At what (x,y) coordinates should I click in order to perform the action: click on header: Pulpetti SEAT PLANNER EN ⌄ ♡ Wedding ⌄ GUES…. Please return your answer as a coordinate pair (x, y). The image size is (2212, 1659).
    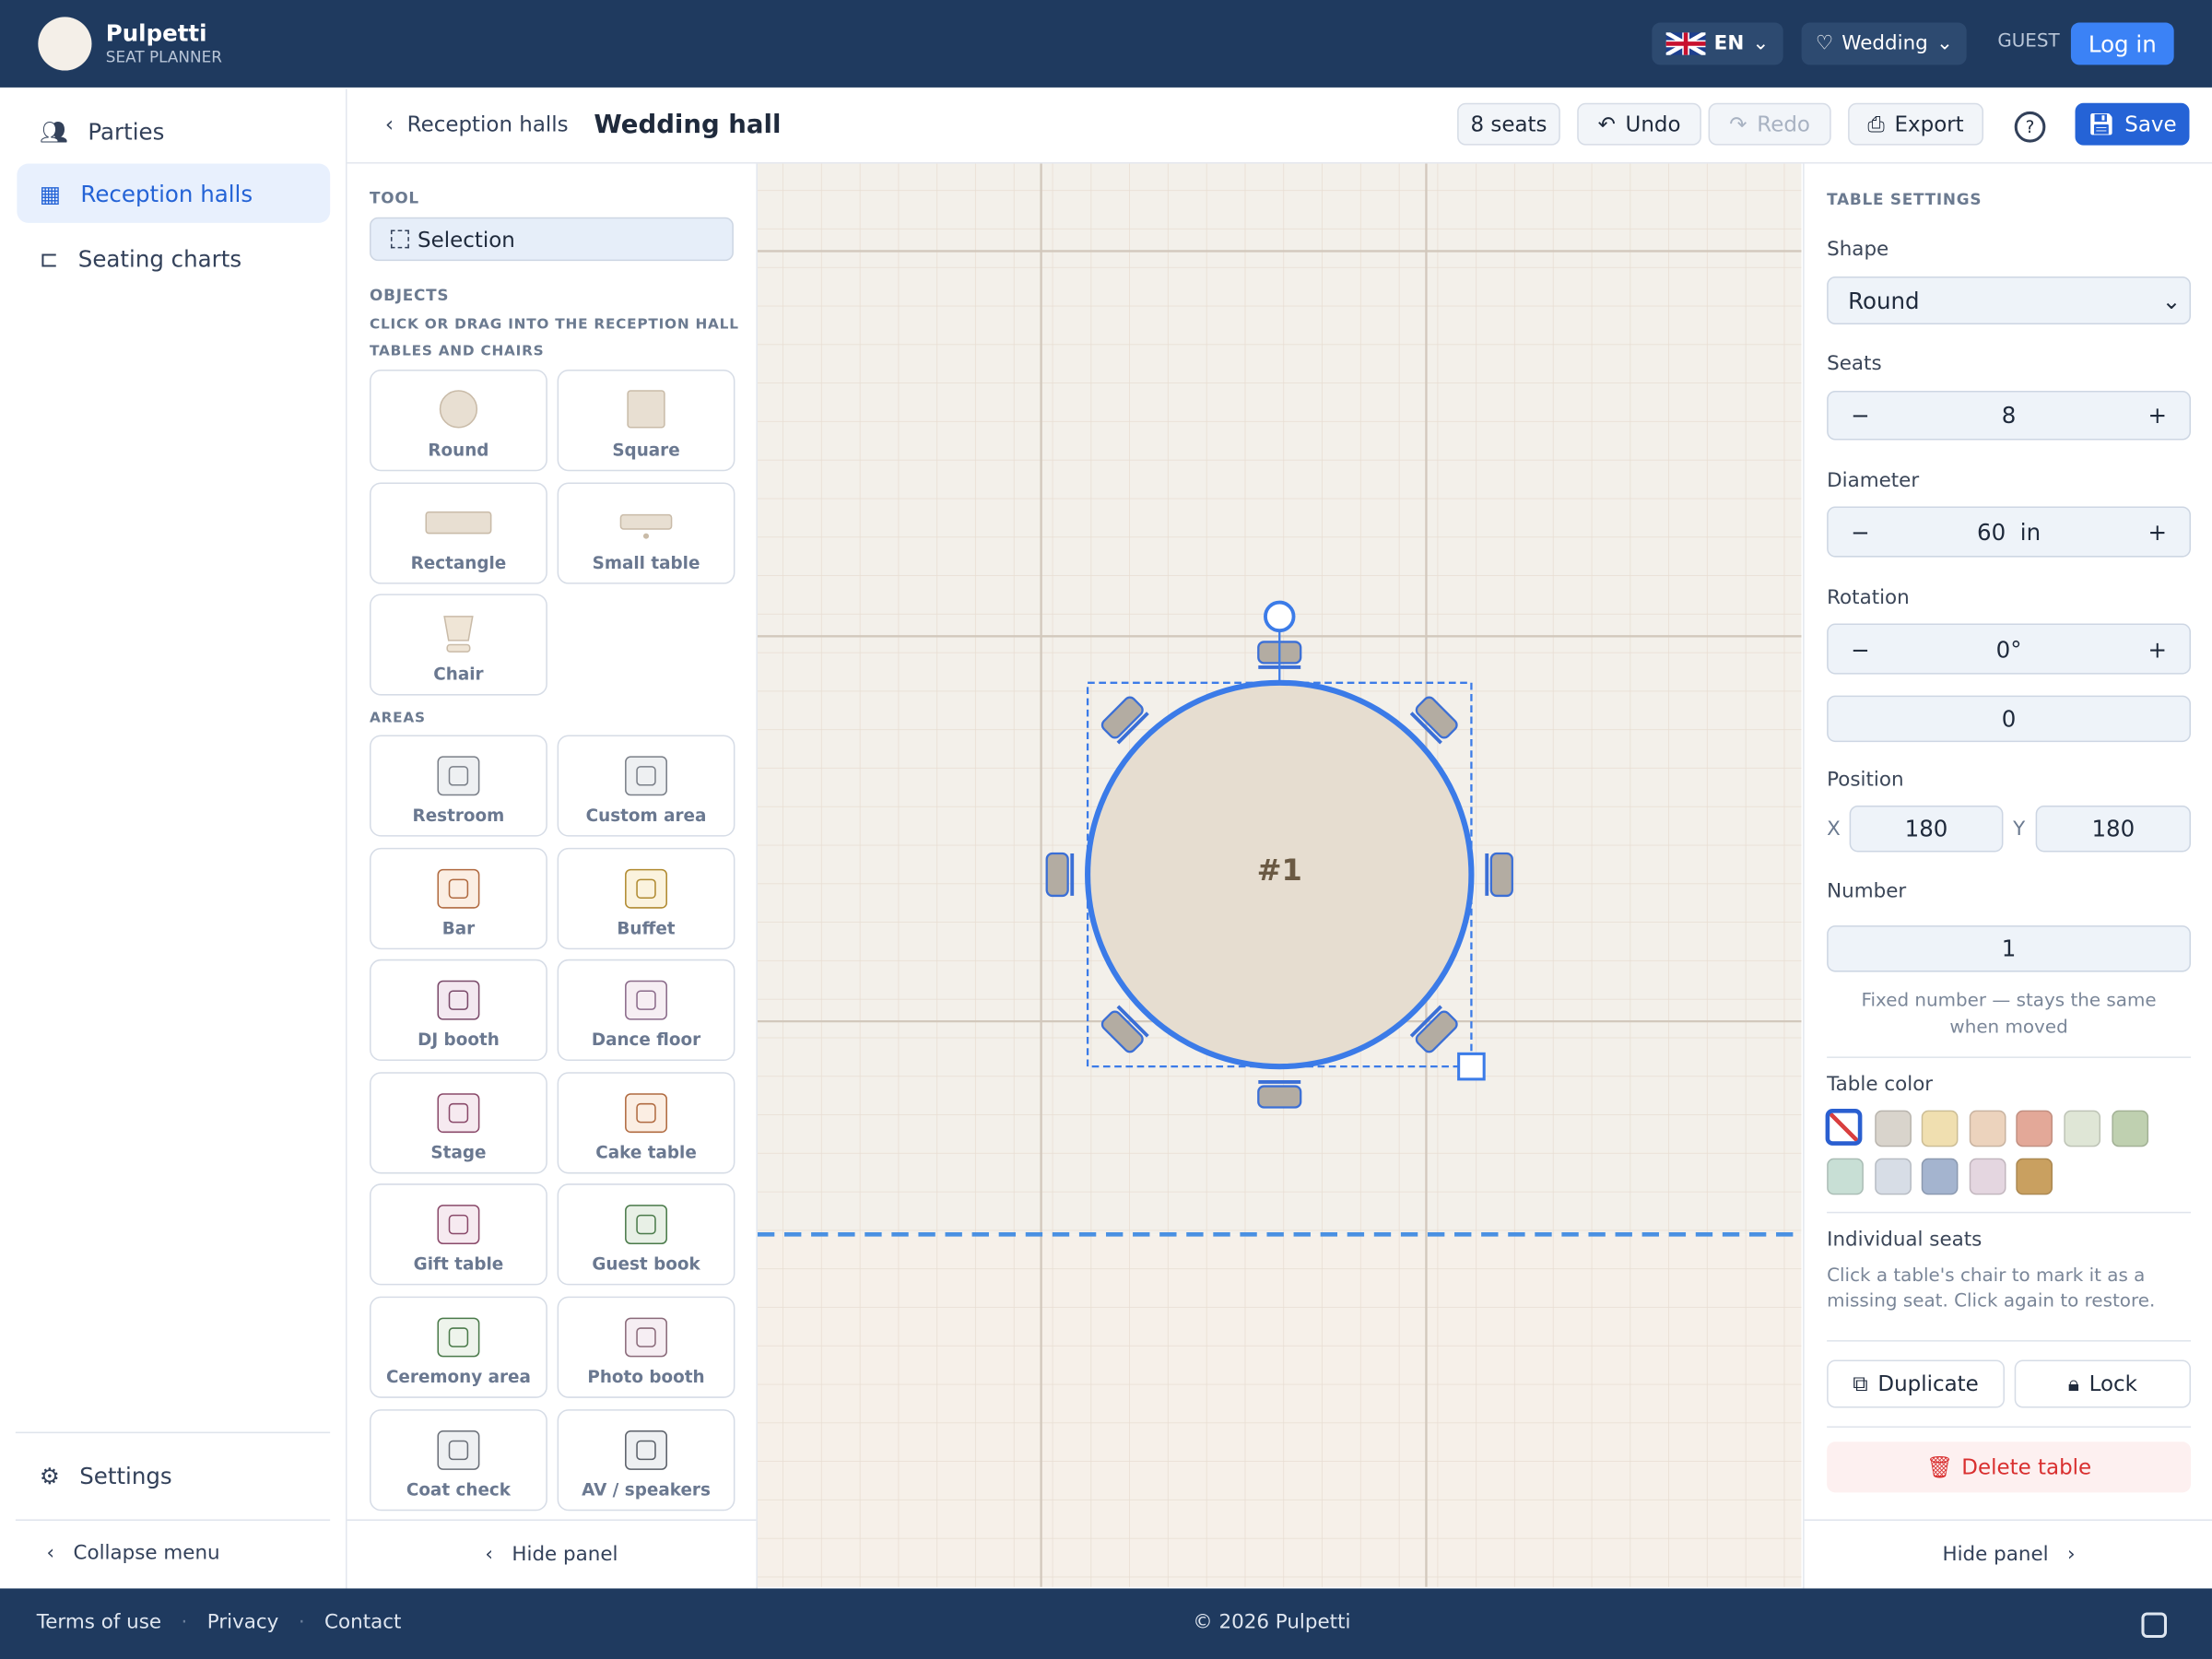
    Looking at the image, I should click on (1106, 44).